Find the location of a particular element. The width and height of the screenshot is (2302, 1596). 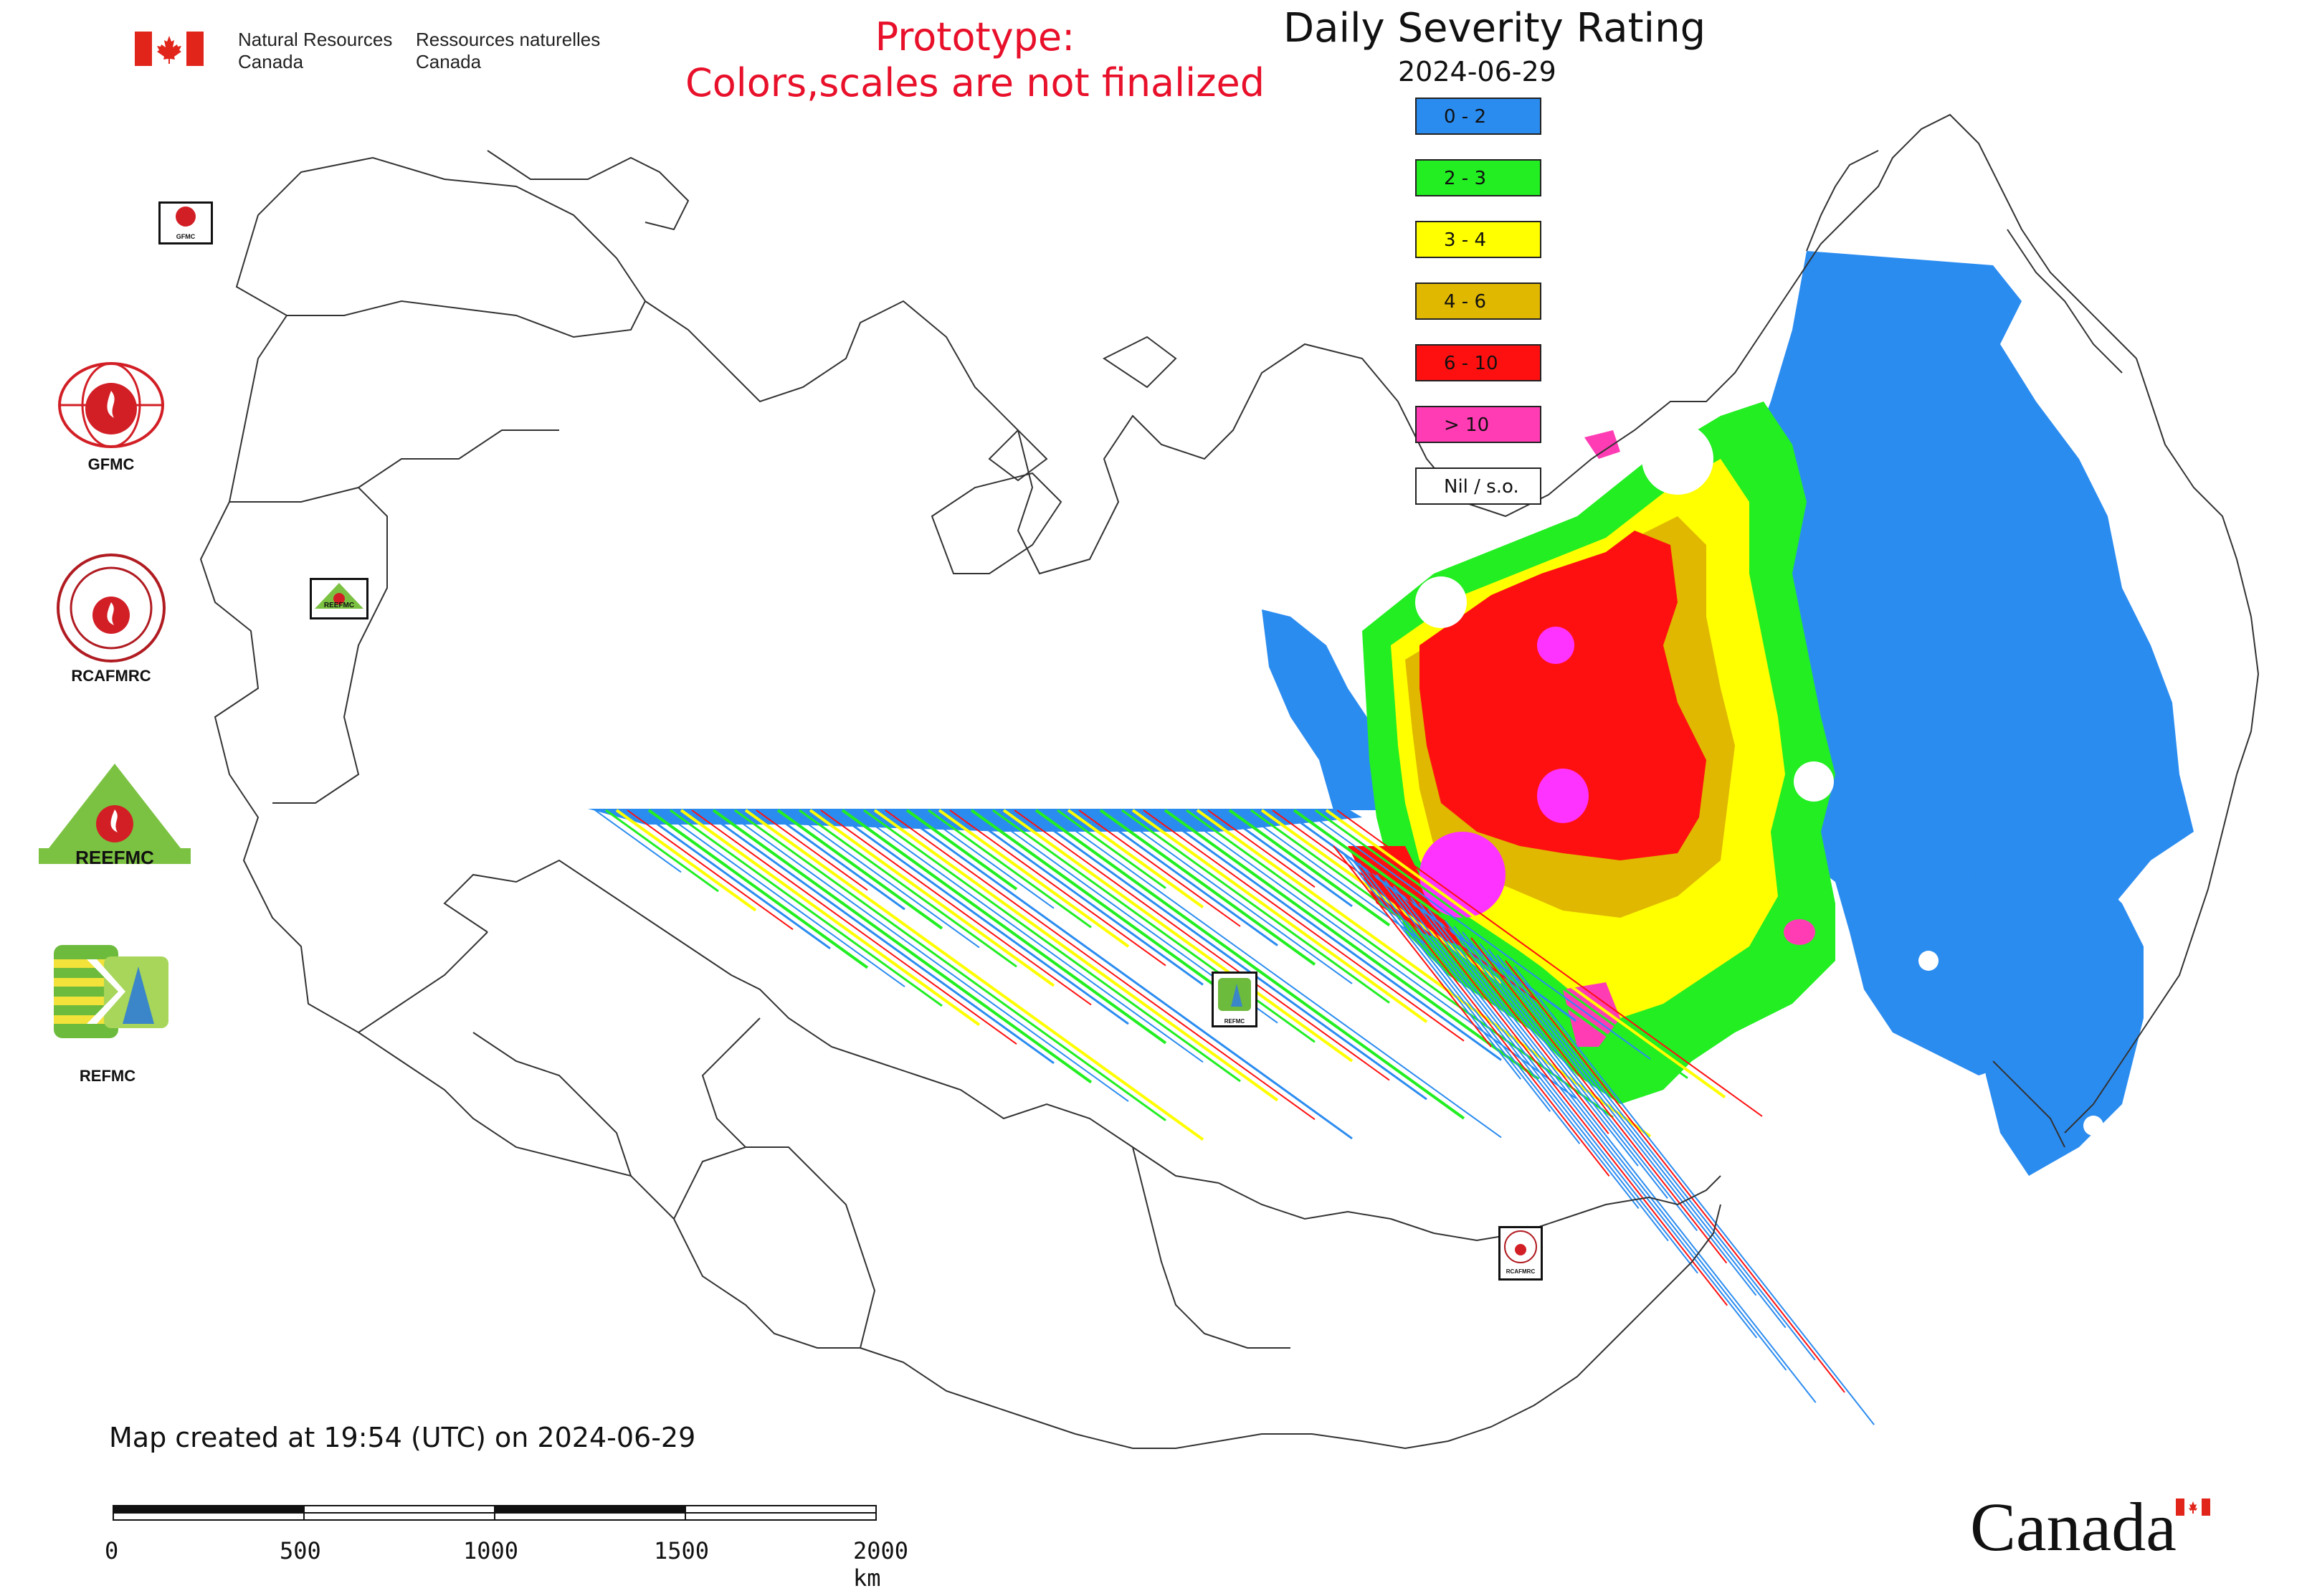

fill-low-peninsula is located at coordinates (2061, 867).